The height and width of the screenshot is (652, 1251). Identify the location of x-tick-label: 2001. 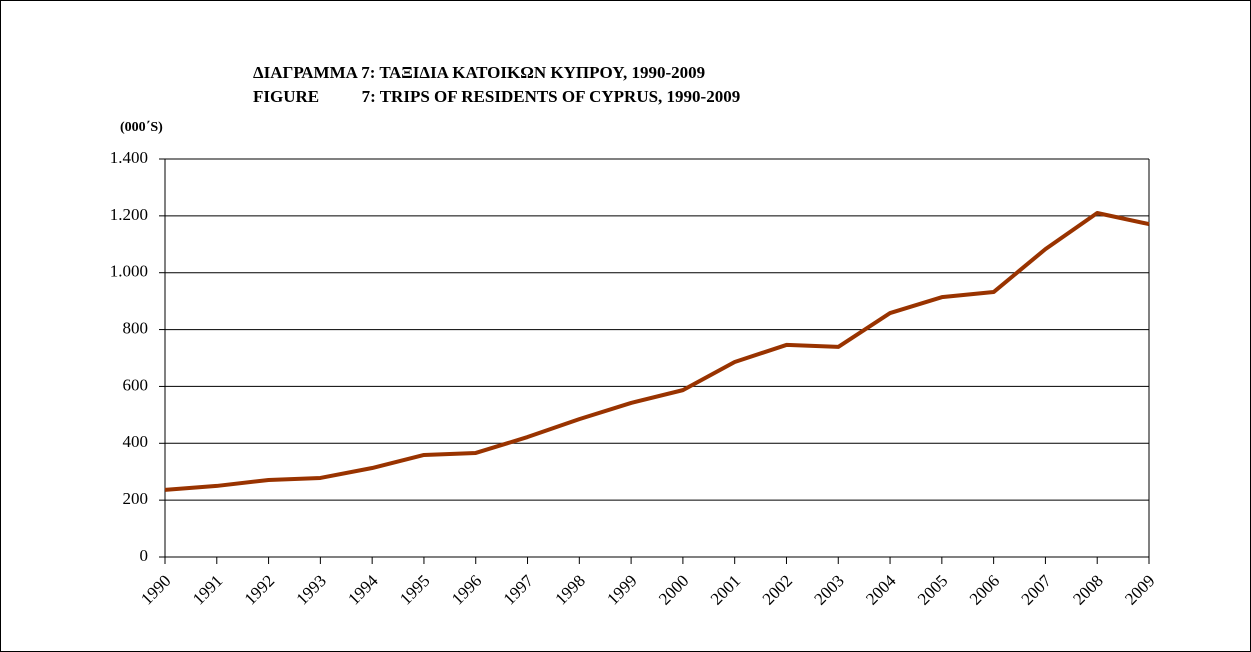
(725, 589).